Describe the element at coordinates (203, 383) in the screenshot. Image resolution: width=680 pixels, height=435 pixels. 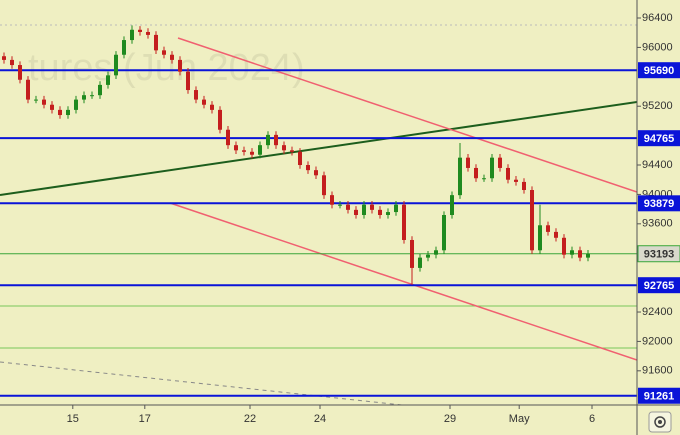
I see `dashed-trend-line` at that location.